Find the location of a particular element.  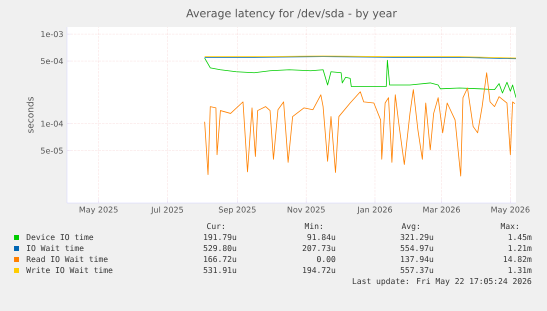

legend-label: Read IO Wait time is located at coordinates (67, 259).